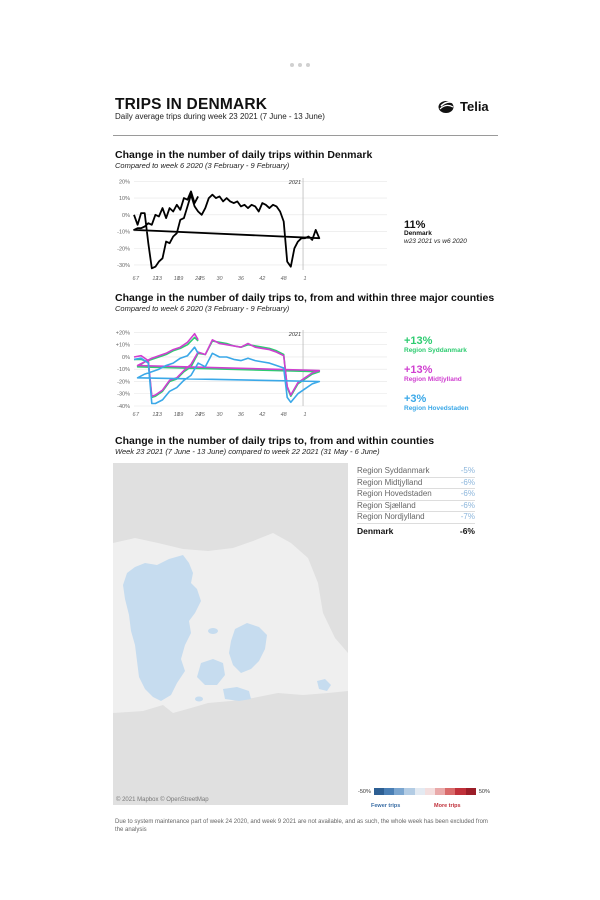 The height and width of the screenshot is (900, 600). I want to click on legend-syddanmark-name: Region Syddanmark, so click(435, 350).